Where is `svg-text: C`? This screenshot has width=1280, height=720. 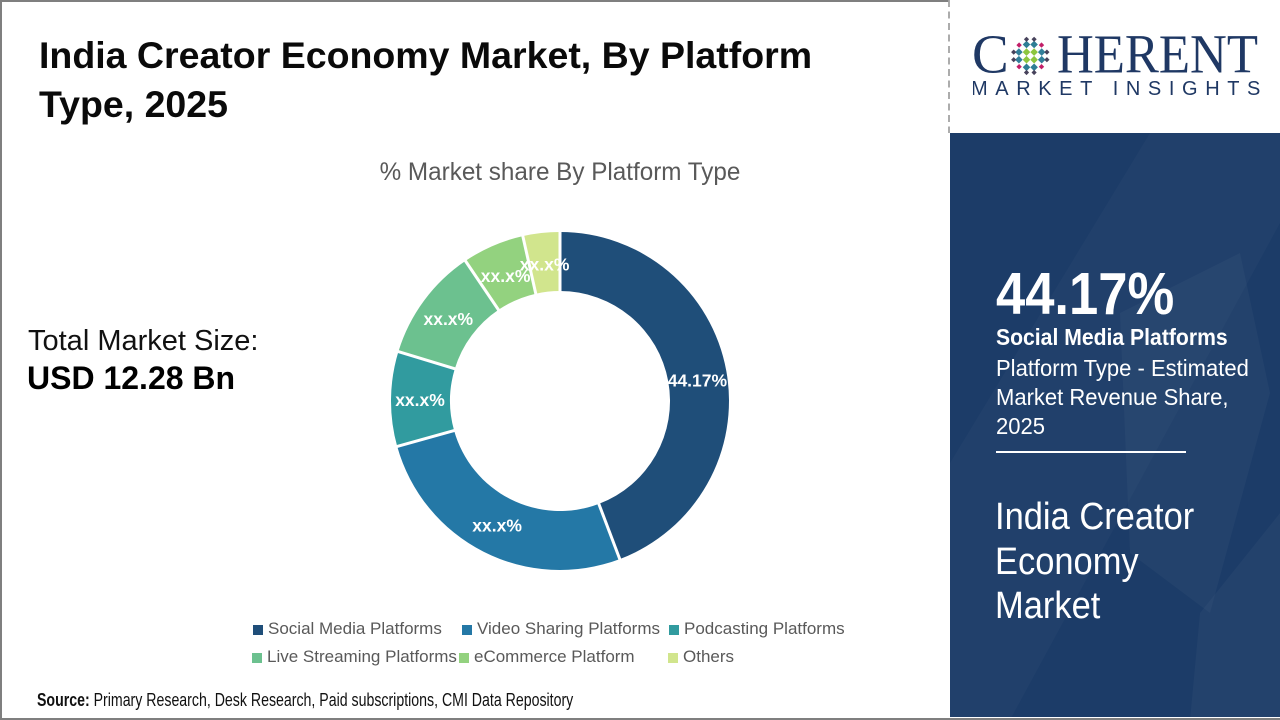
svg-text: C is located at coordinates (991, 55).